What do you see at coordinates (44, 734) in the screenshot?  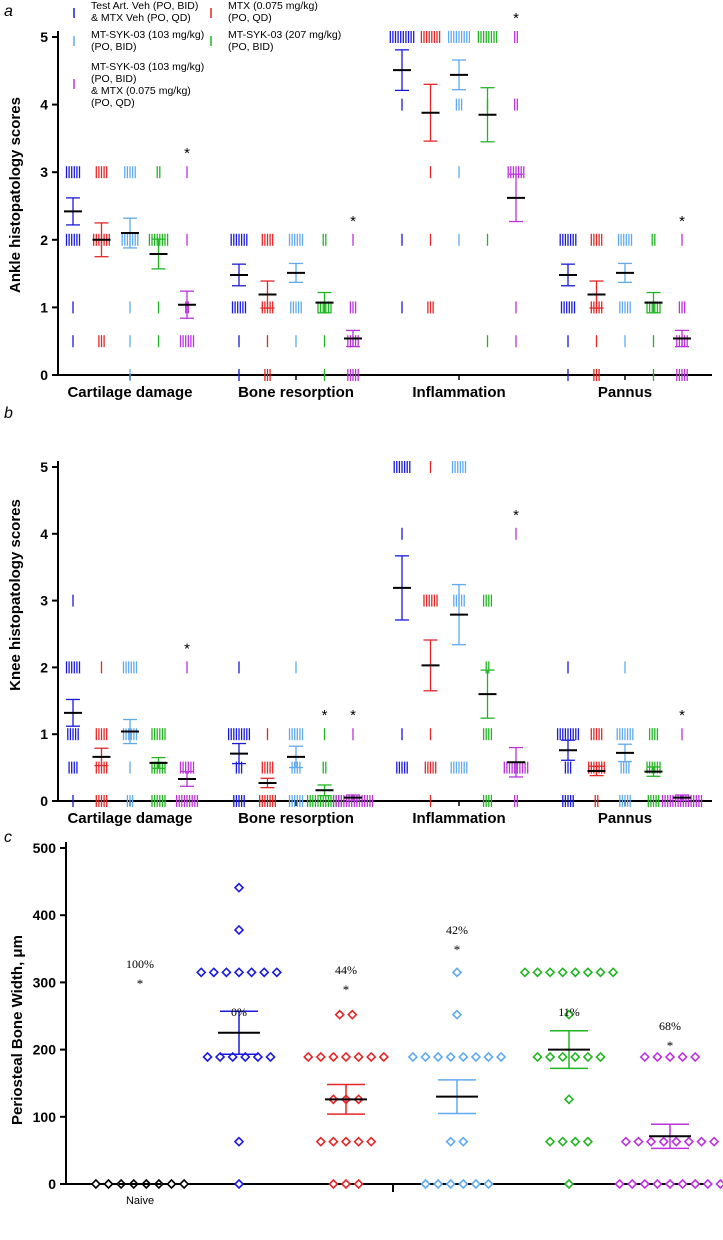 I see `y-tick-label: 1` at bounding box center [44, 734].